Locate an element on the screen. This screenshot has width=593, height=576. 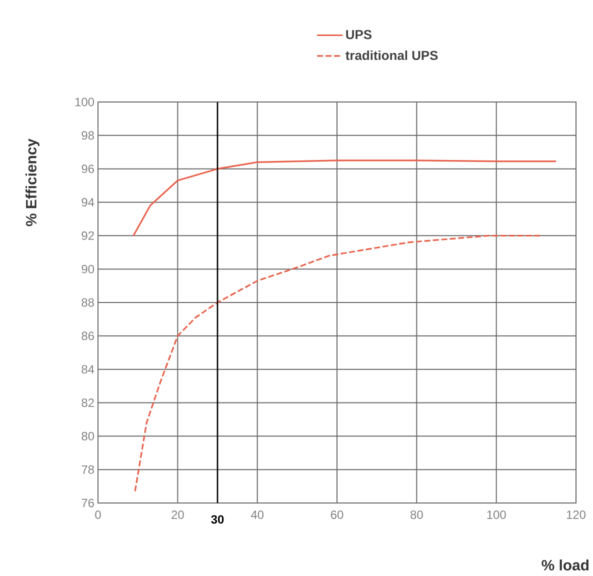
legend-label: UPS is located at coordinates (359, 35).